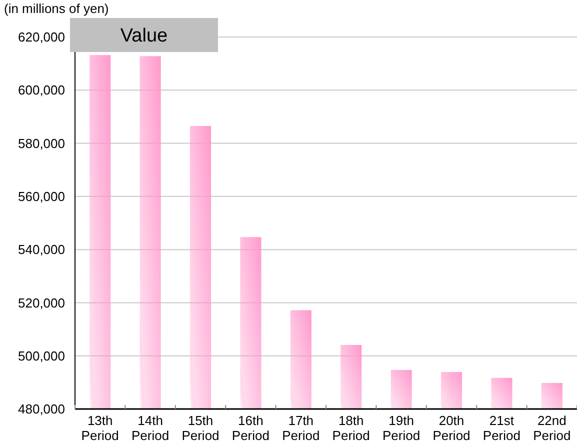  Describe the element at coordinates (41, 90) in the screenshot. I see `y-tick-label: 600,000` at that location.